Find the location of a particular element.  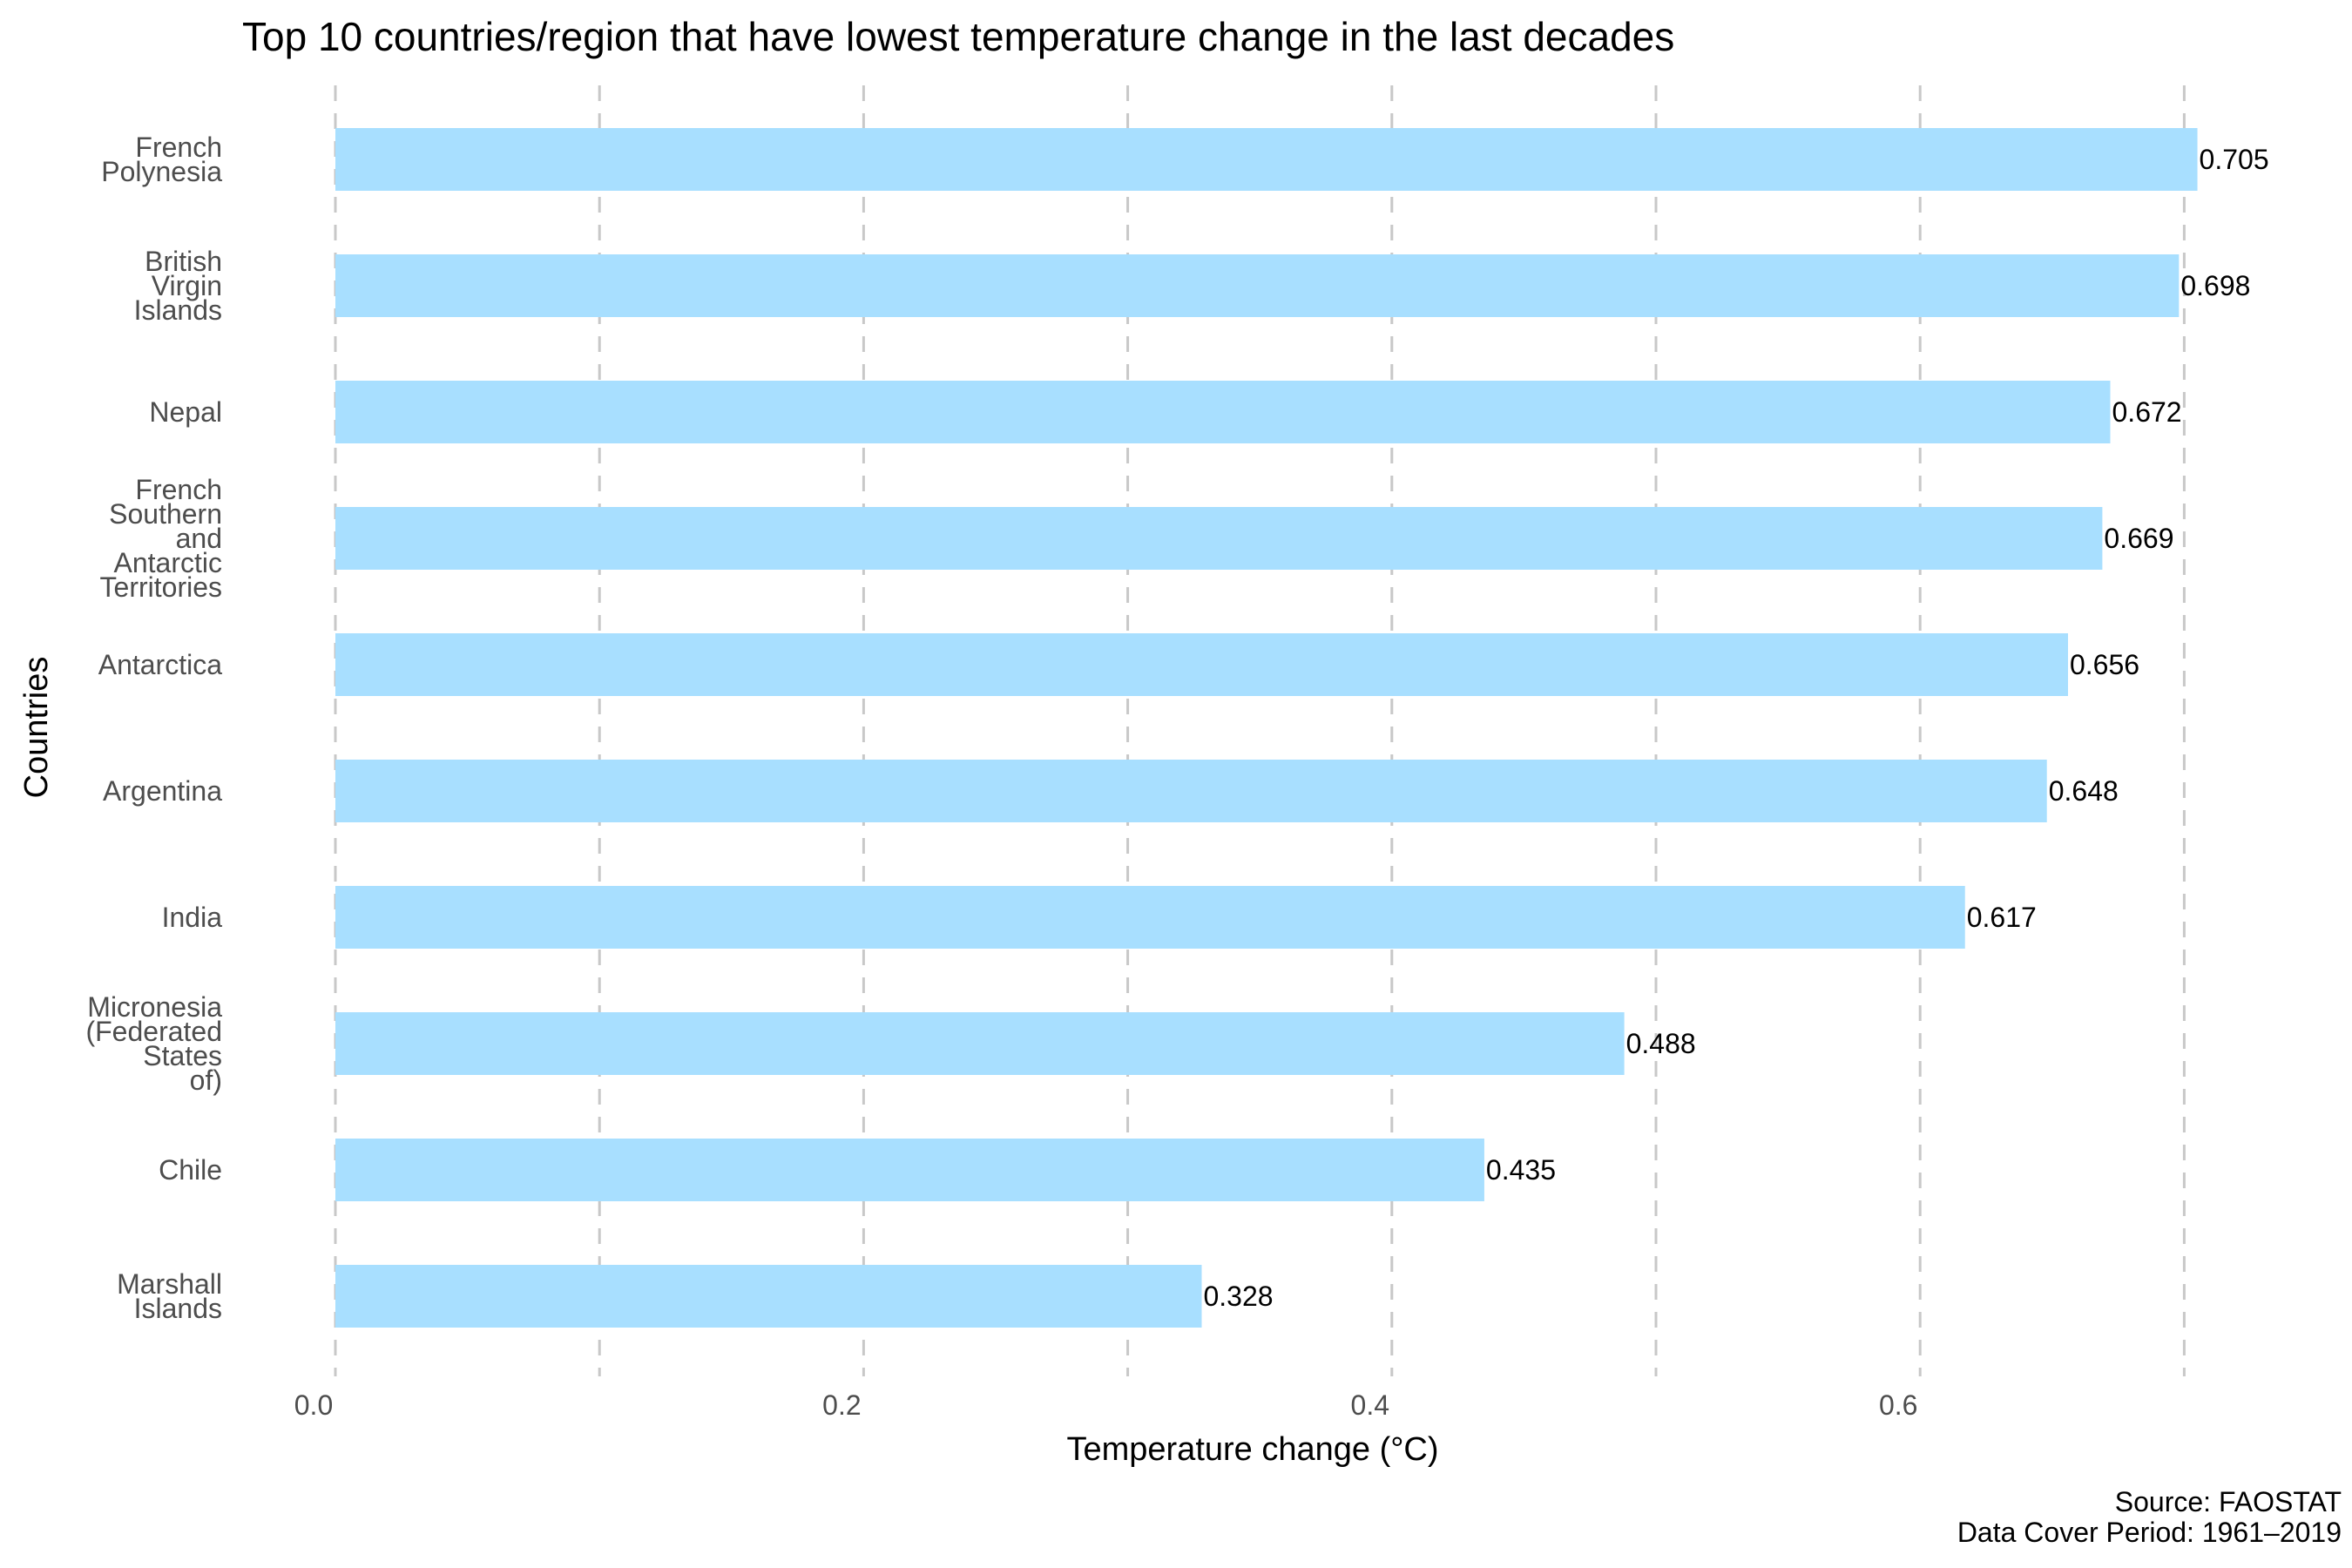

y-axis-title: Countries is located at coordinates (36, 728).